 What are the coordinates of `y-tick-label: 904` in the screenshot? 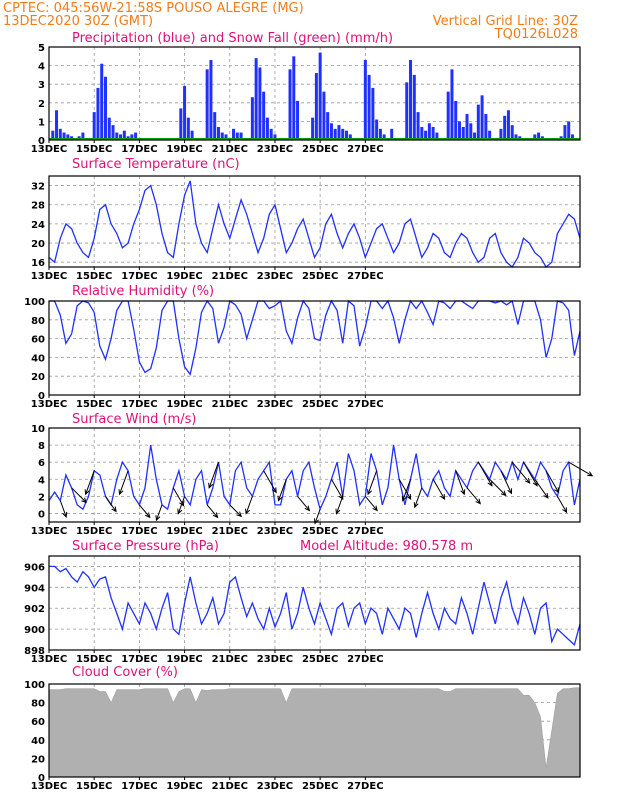 It's located at (34, 588).